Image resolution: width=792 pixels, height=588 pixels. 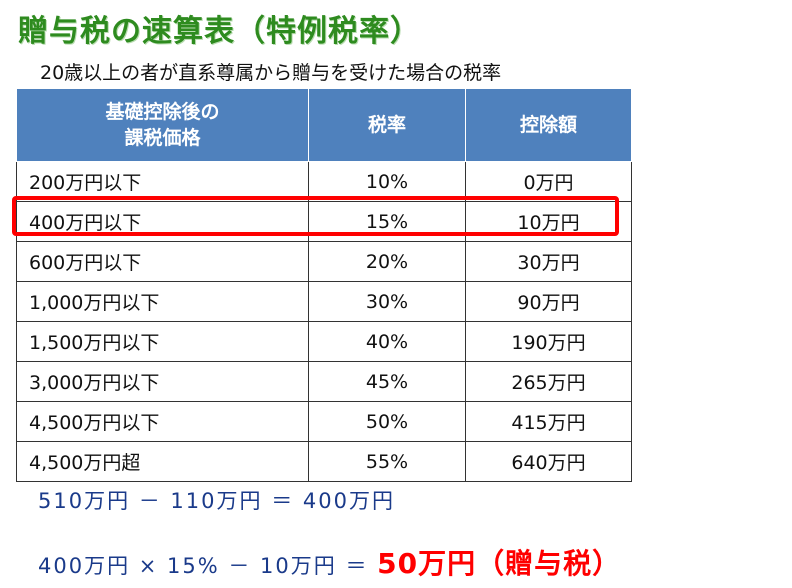 I want to click on deduction-cell: 30万円, so click(x=548, y=261).